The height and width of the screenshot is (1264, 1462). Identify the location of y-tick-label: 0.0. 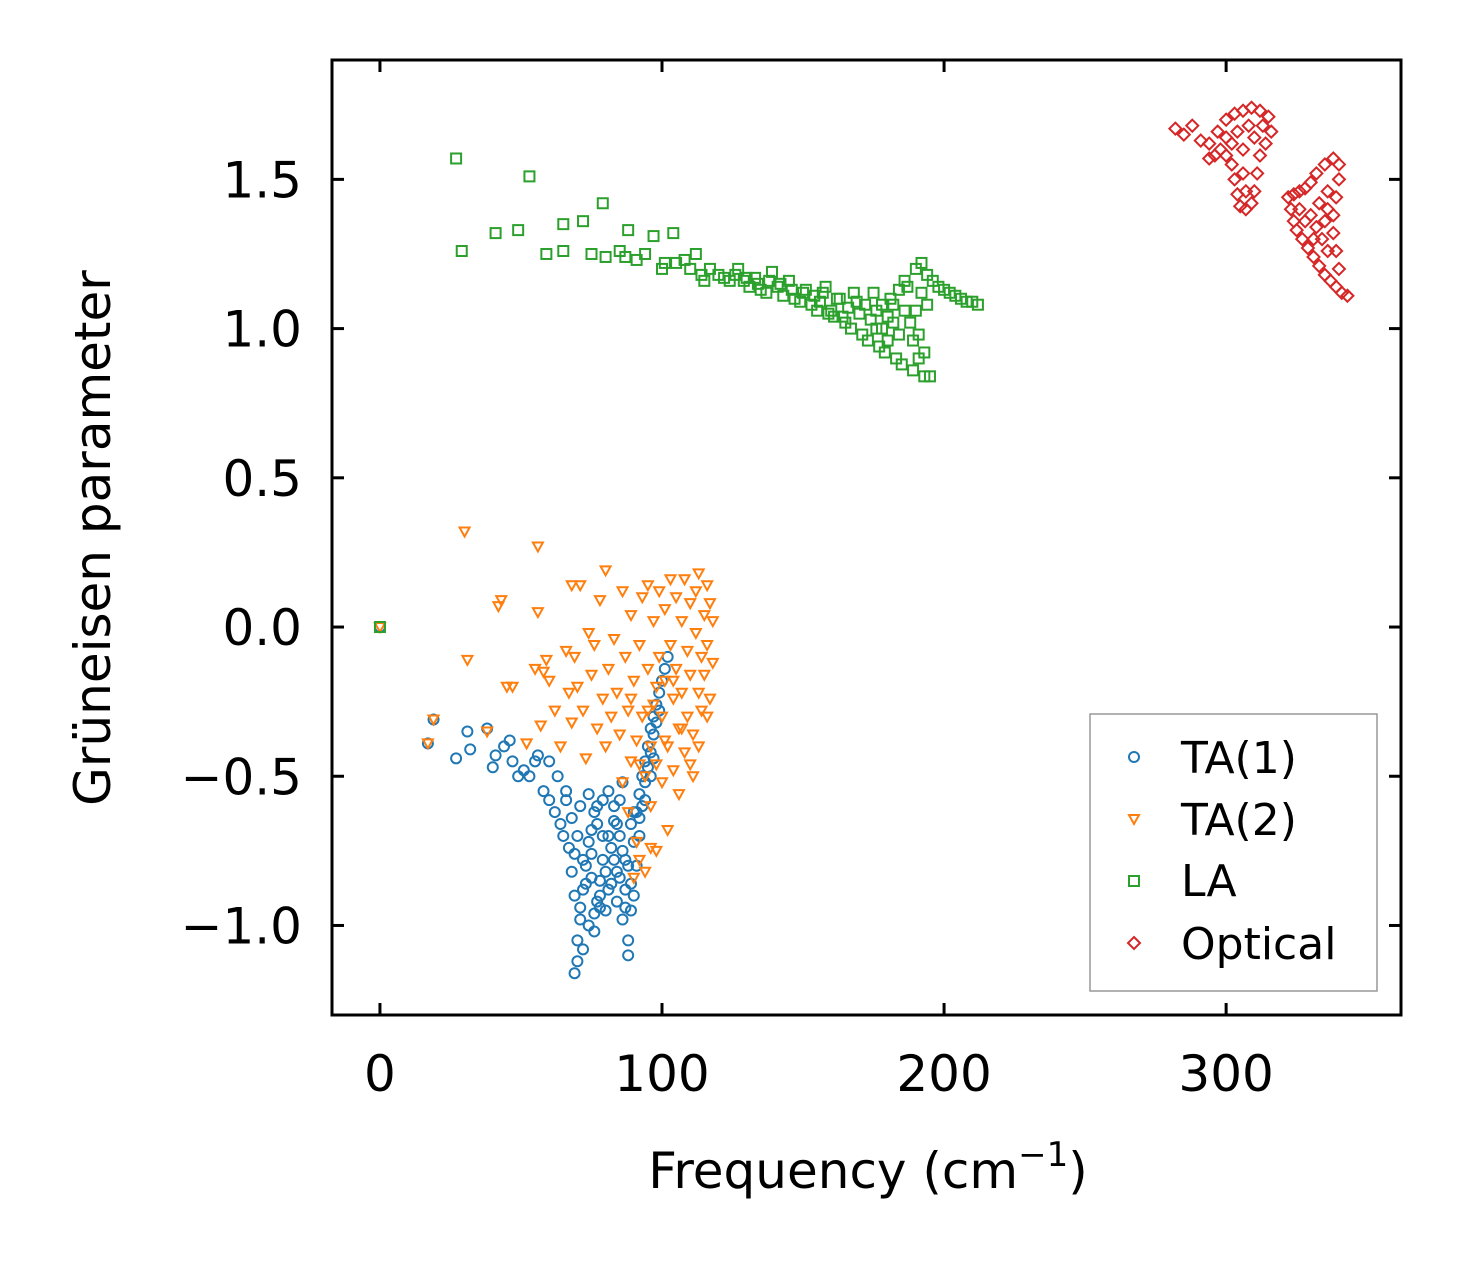
(262, 628).